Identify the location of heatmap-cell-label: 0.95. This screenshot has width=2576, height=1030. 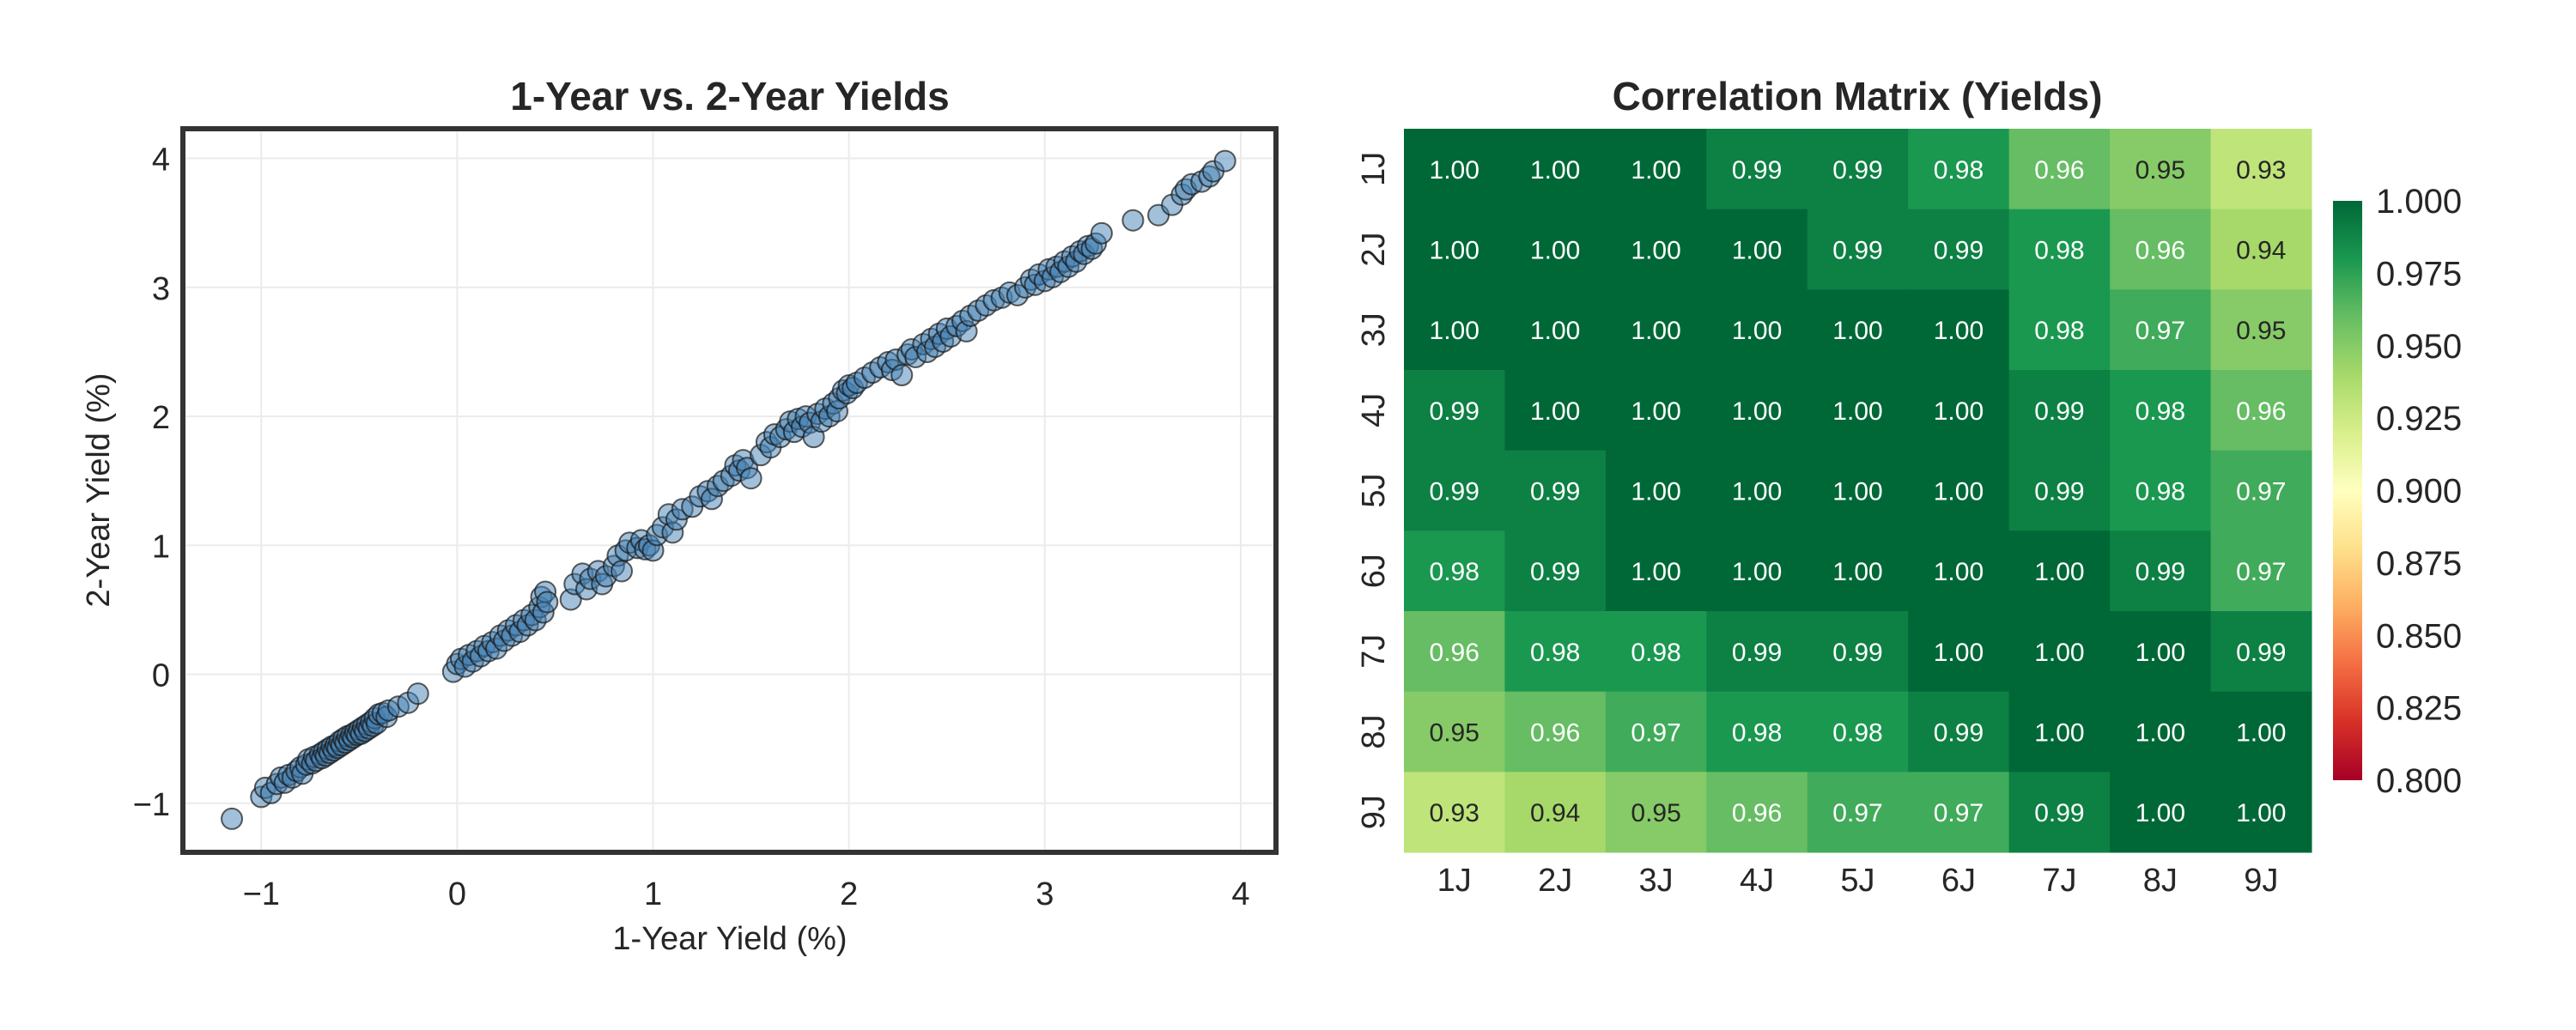
(1455, 733).